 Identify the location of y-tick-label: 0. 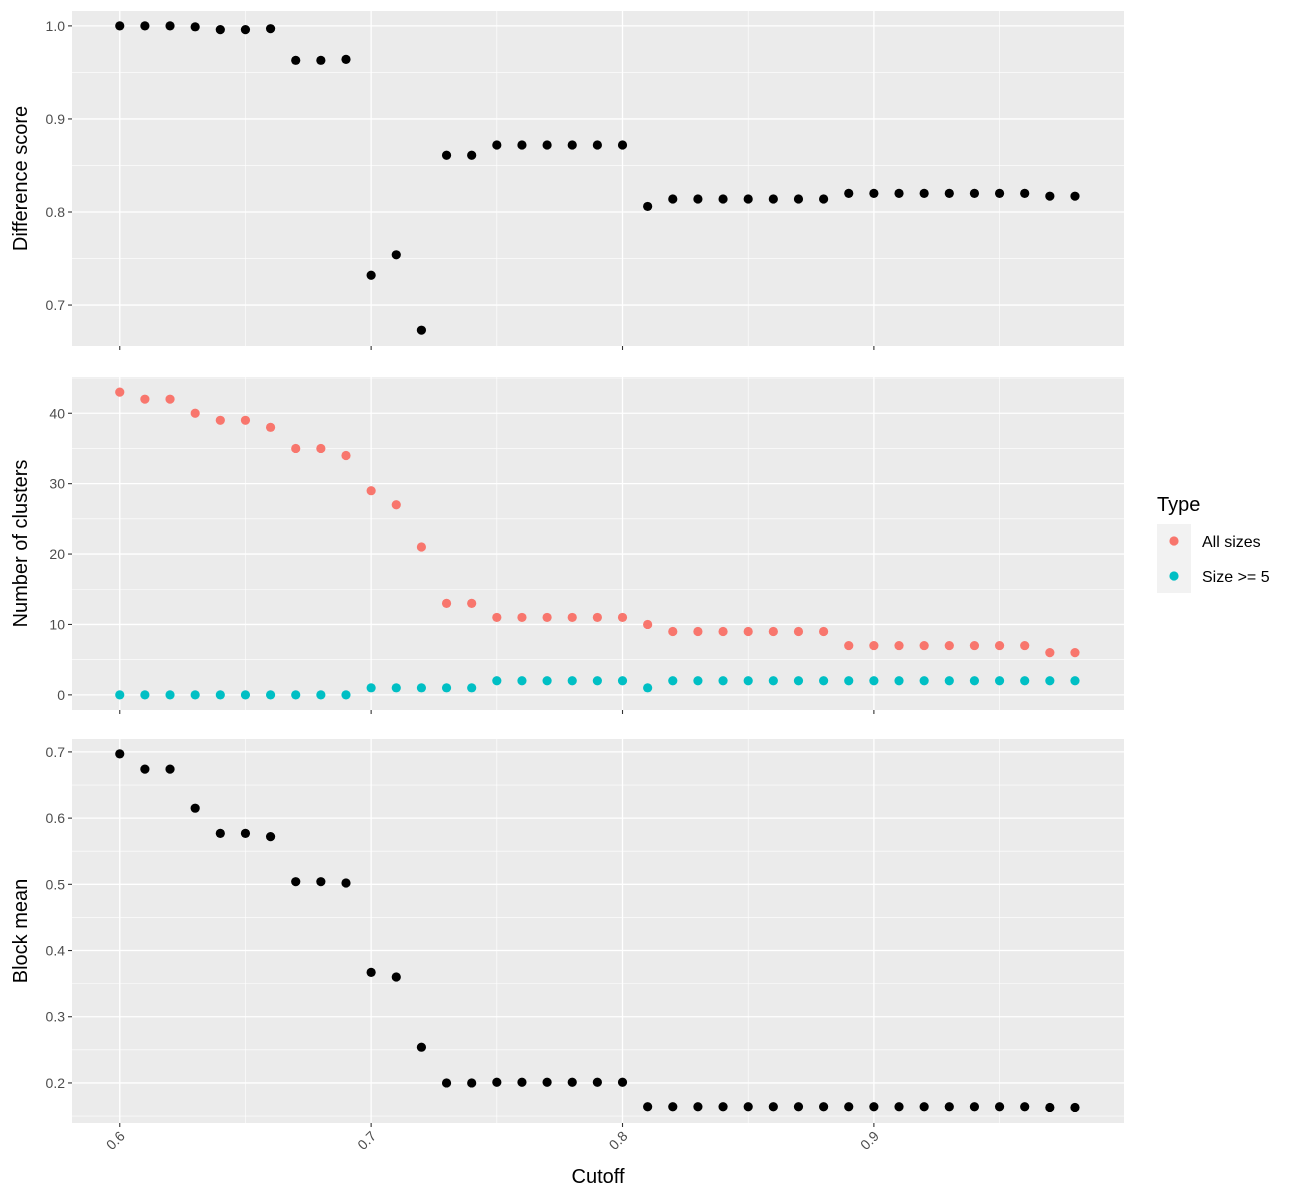
(61, 695).